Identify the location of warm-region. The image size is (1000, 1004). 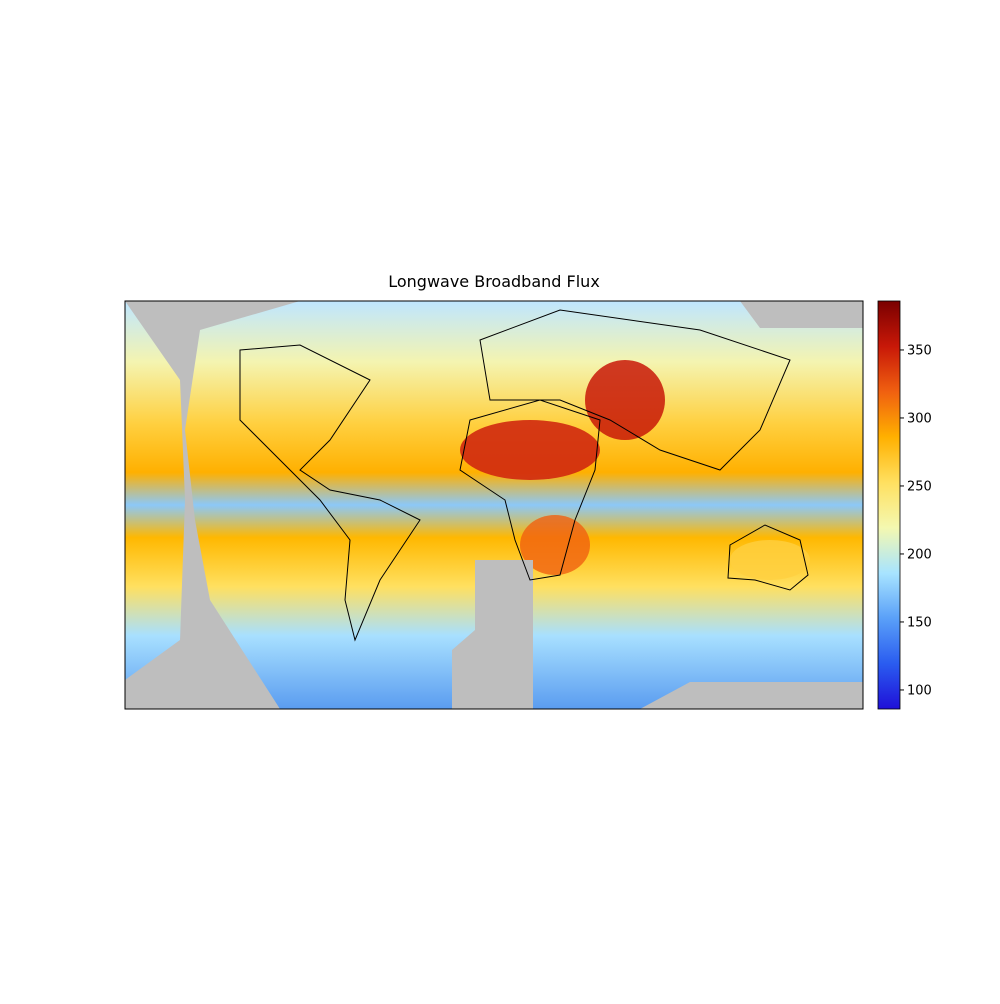
(770, 560).